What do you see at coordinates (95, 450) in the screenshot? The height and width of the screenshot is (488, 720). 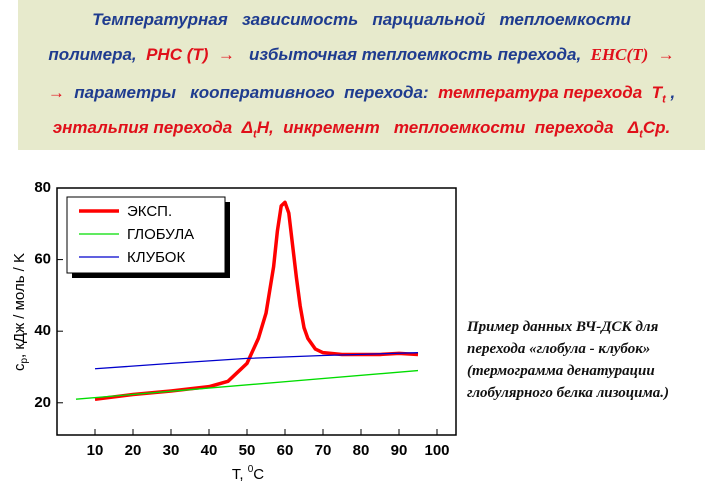 I see `x-tick-label: 10` at bounding box center [95, 450].